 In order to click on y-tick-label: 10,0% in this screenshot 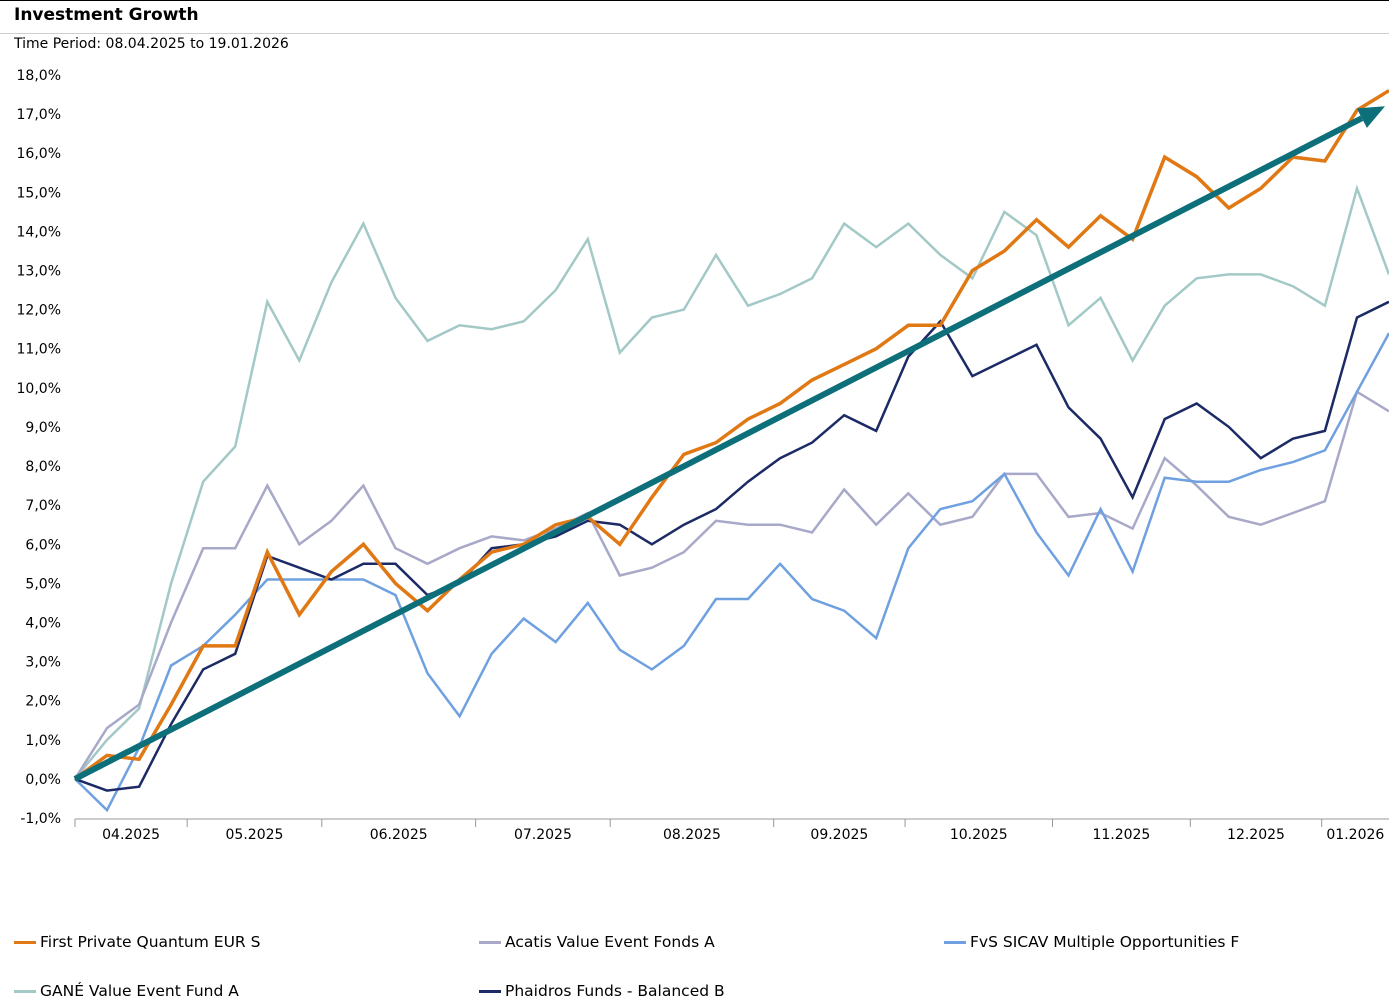, I will do `click(39, 389)`.